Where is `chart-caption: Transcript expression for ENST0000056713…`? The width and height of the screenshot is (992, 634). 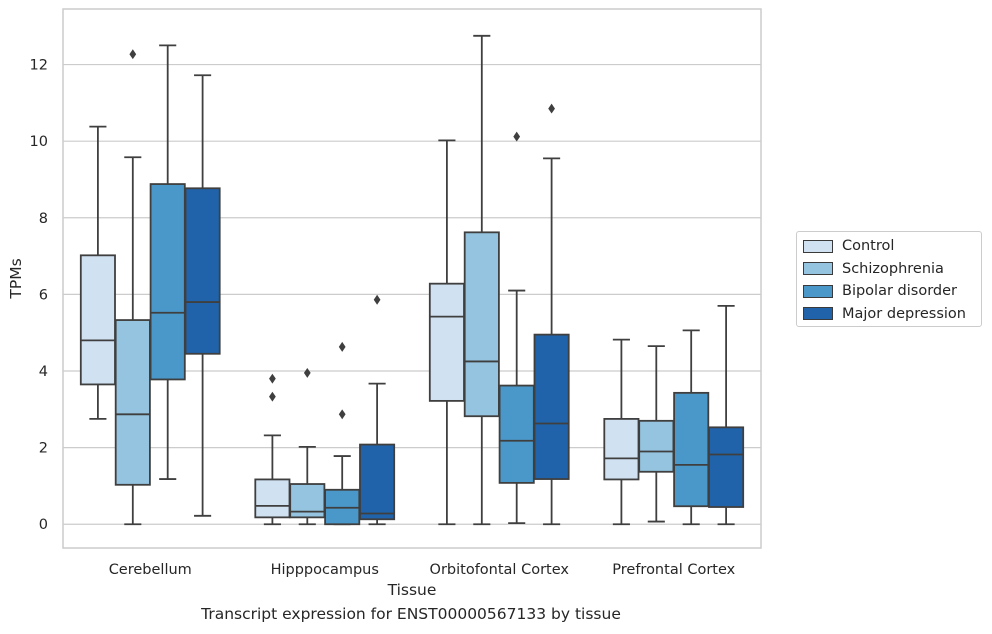 chart-caption: Transcript expression for ENST0000056713… is located at coordinates (411, 614).